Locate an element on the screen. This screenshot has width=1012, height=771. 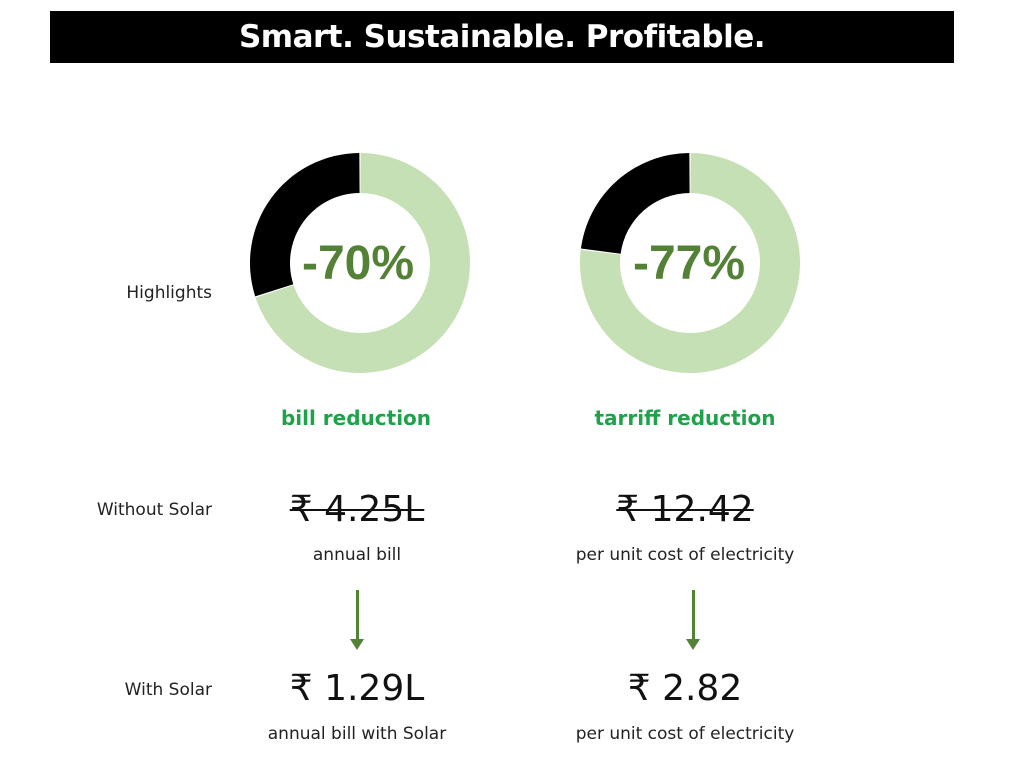
annual-bill-with-solar: ₹ 1.29L is located at coordinates (357, 688).